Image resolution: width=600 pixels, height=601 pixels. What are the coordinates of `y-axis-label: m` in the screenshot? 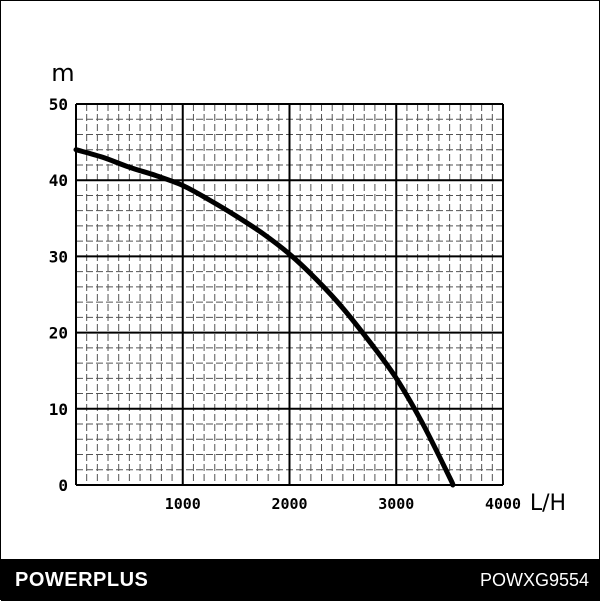 It's located at (62, 73).